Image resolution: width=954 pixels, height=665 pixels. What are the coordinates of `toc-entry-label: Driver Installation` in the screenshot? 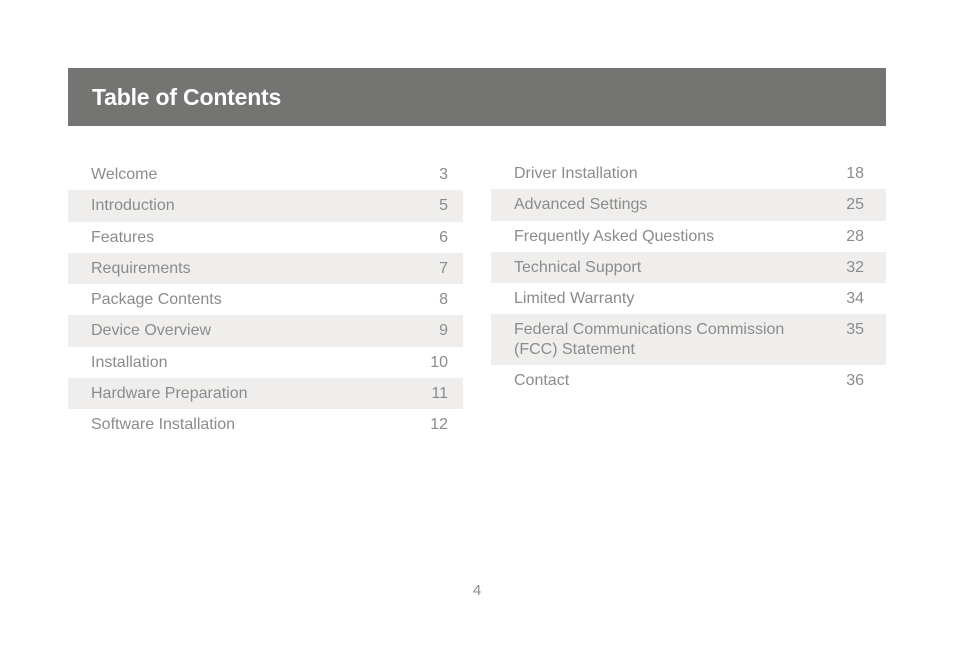 It's located at (576, 173).